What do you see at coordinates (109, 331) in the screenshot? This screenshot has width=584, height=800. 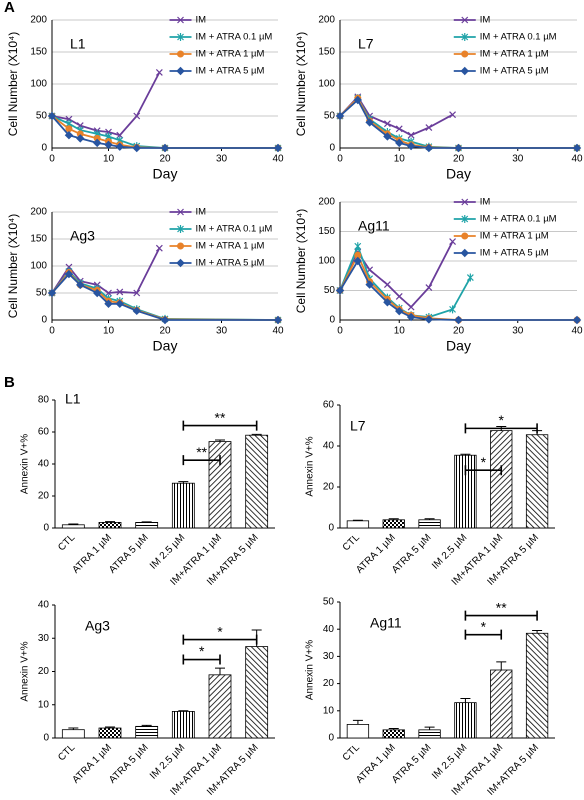 I see `x-tick-label: 10` at bounding box center [109, 331].